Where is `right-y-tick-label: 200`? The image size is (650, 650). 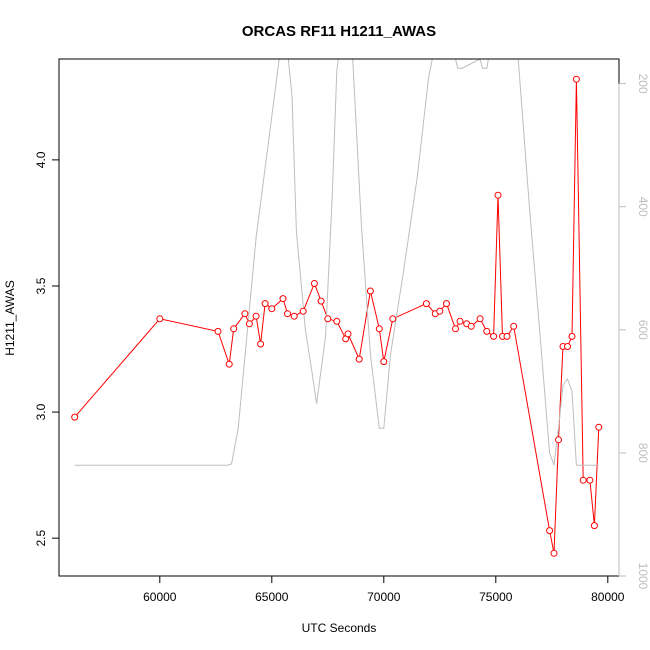 right-y-tick-label: 200 is located at coordinates (643, 84).